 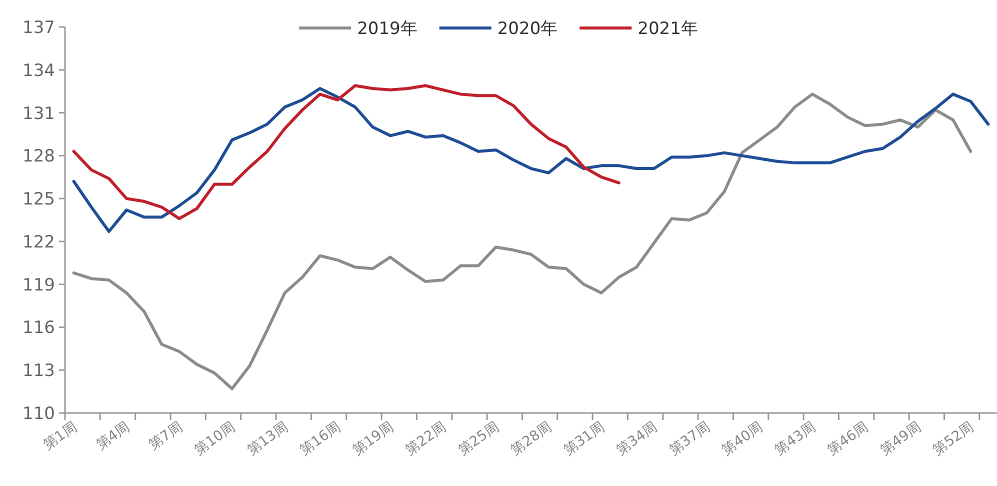 I want to click on x-tick-label: 第43周, so click(x=795, y=439).